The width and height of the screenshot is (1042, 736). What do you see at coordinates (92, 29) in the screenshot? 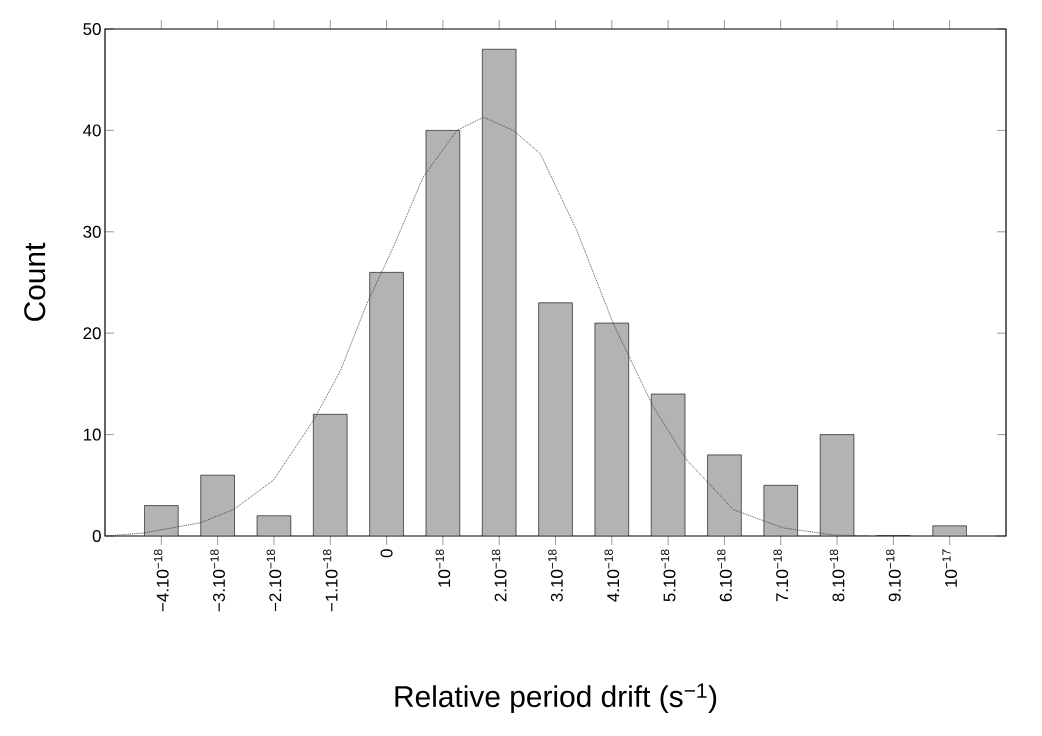
I see `y-tick-label: 50` at bounding box center [92, 29].